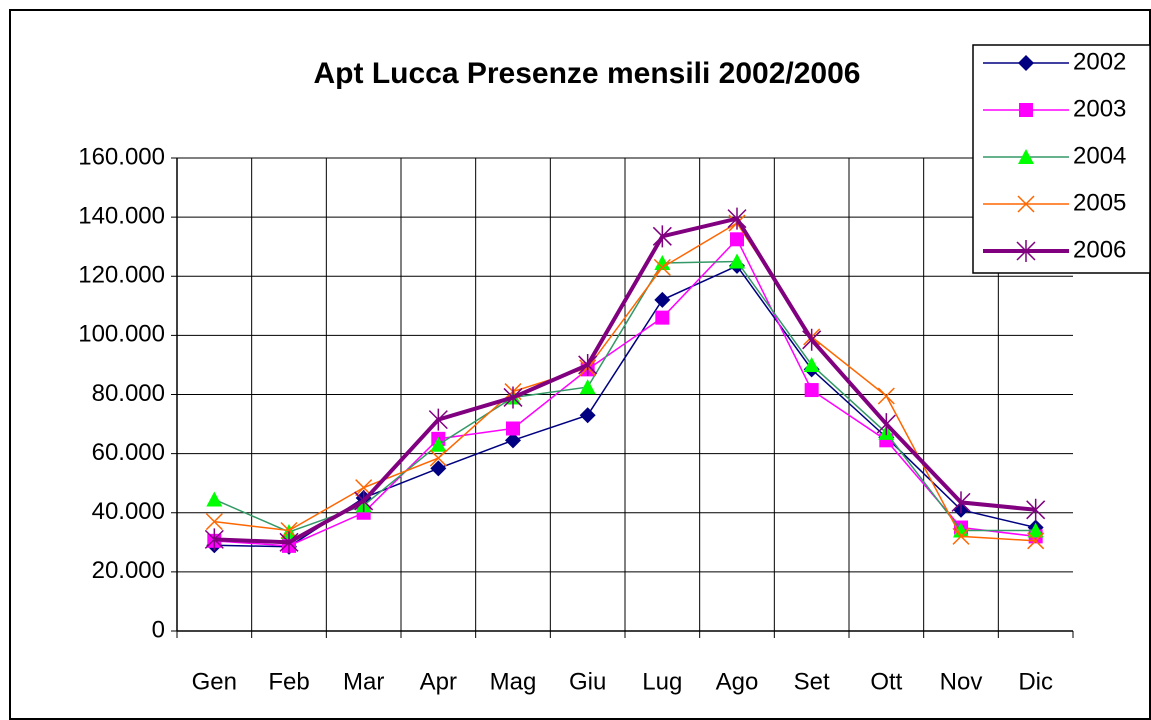  What do you see at coordinates (121, 215) in the screenshot?
I see `y-tick-label: 140.000` at bounding box center [121, 215].